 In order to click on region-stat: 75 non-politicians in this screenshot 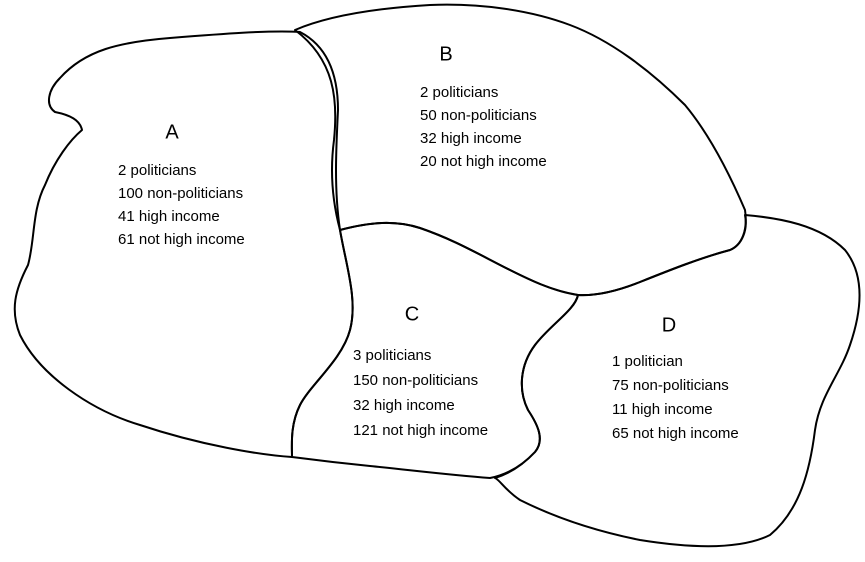, I will do `click(670, 385)`.